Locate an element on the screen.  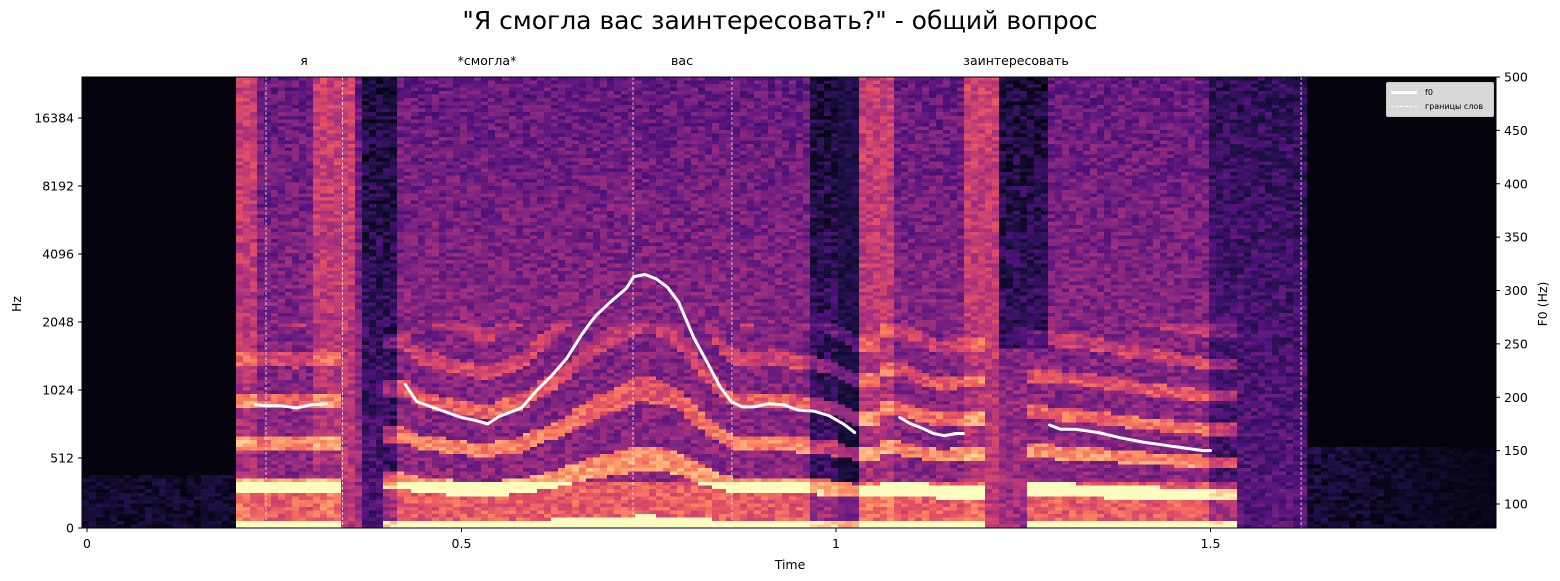
x-tick-label: 1.5 is located at coordinates (1211, 543).